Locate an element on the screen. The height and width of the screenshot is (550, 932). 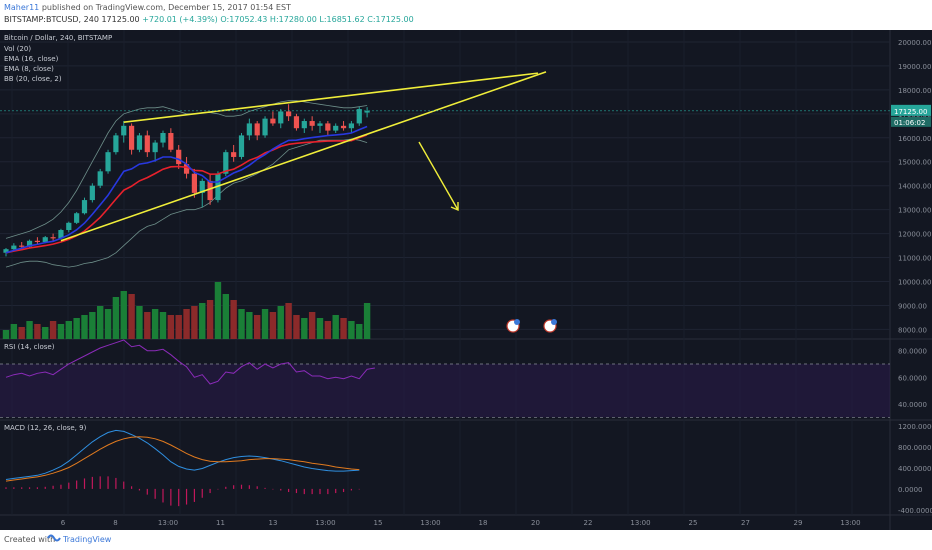
macd-tick-label: -400.0000 is located at coordinates (915, 511).